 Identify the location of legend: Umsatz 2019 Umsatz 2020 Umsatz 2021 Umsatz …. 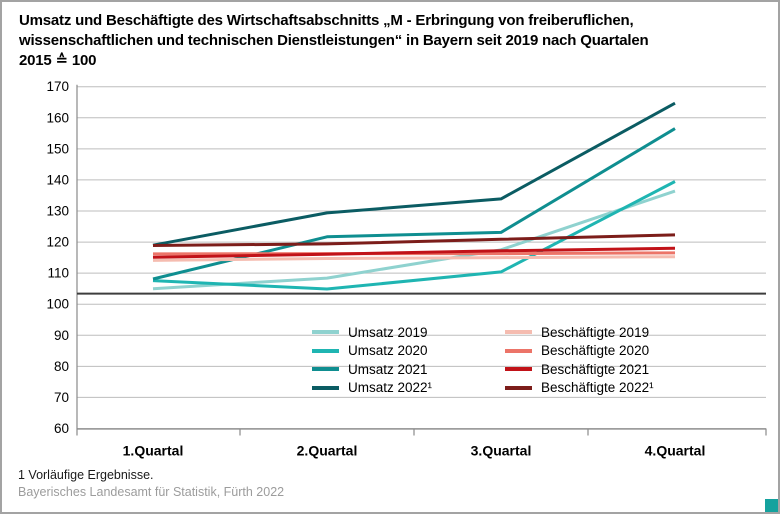
(483, 360).